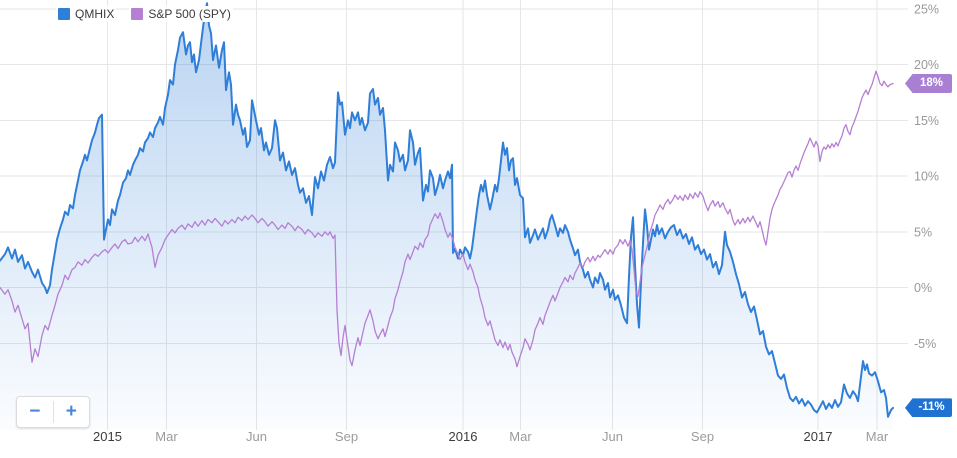 The image size is (957, 458). Describe the element at coordinates (928, 408) in the screenshot. I see `qmhix-last-value-flag: -11%` at that location.